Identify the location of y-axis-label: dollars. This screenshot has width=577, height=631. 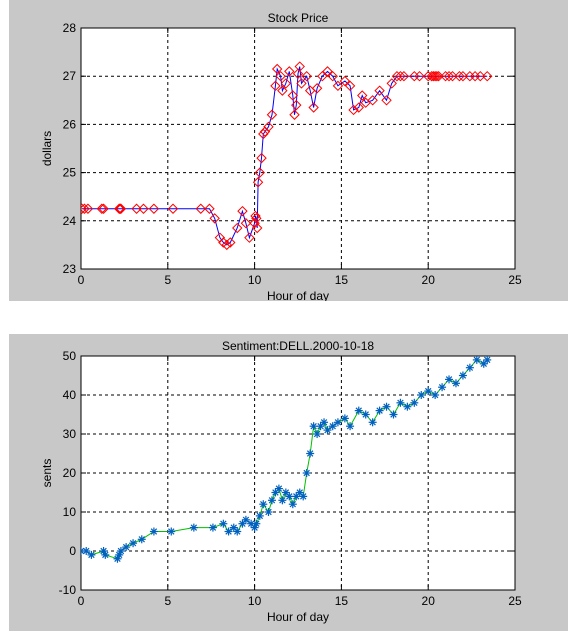
(47, 148).